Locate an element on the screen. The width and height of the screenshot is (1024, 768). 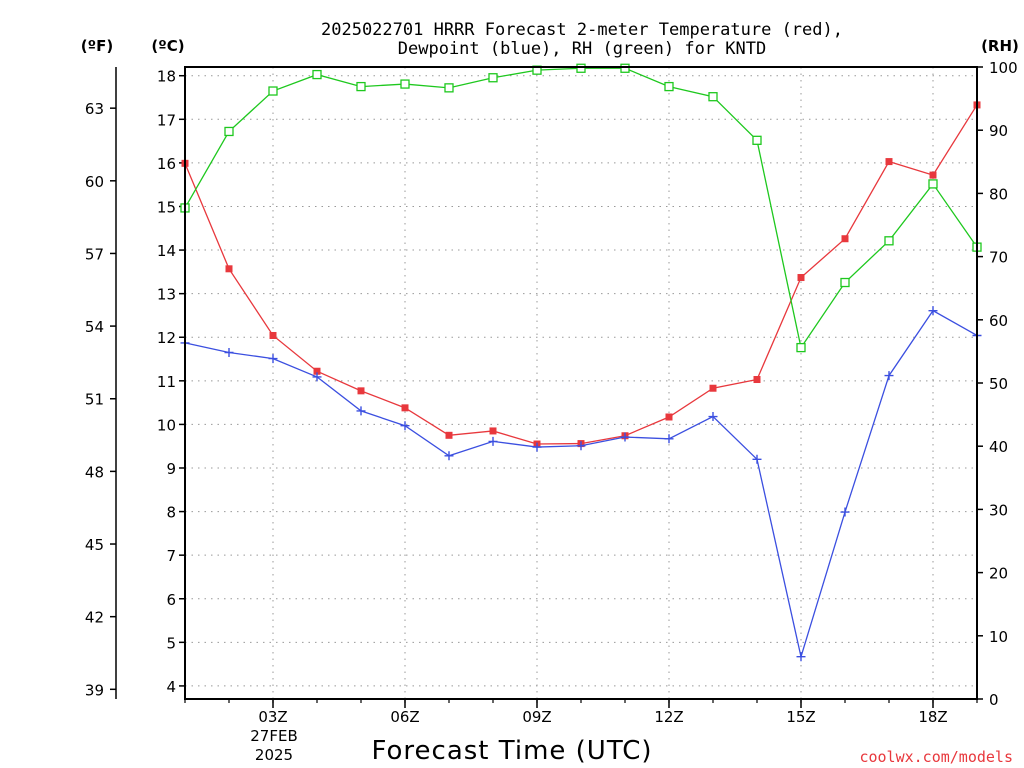
x-tick-label: 18Z is located at coordinates (932, 717).